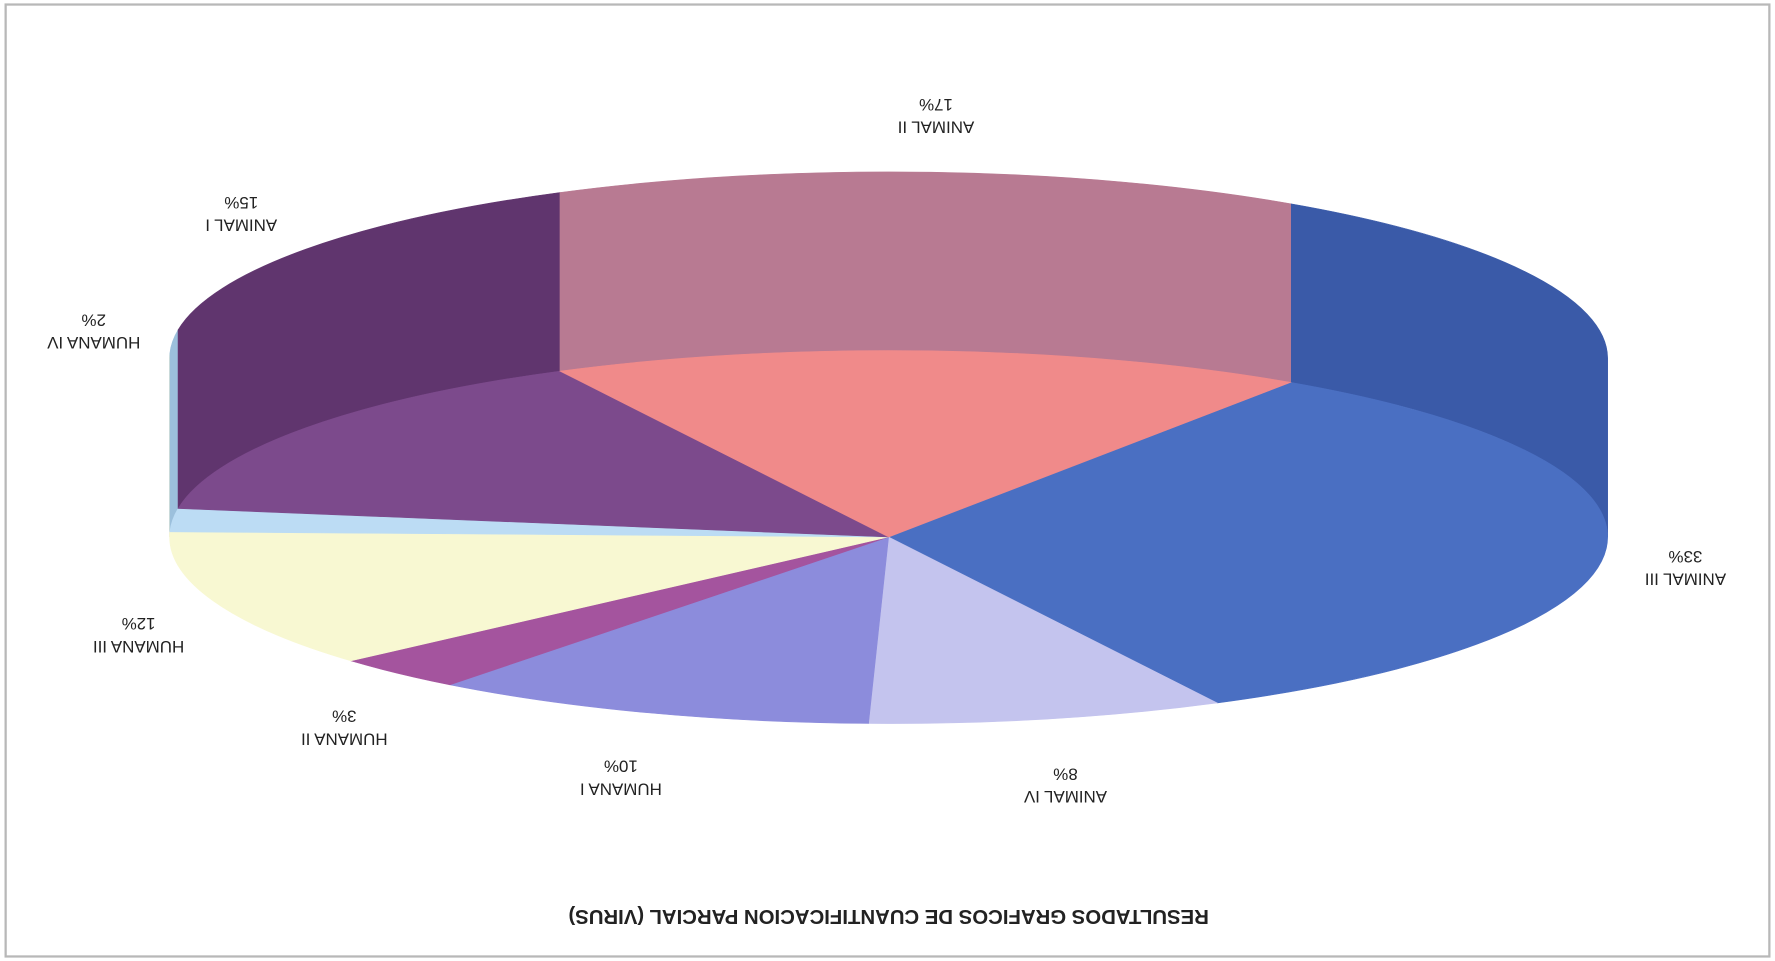 This screenshot has height=961, width=1775. Describe the element at coordinates (1685, 579) in the screenshot. I see `data-label-name: ANIMAL III` at that location.